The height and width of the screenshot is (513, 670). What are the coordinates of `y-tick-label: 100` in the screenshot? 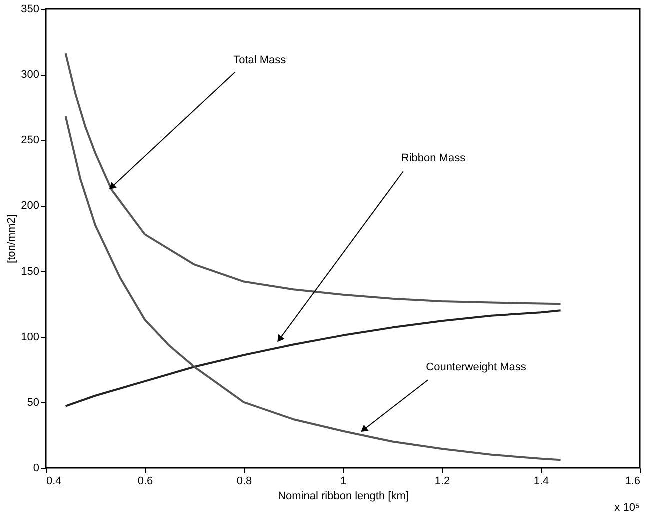 It's located at (30, 337).